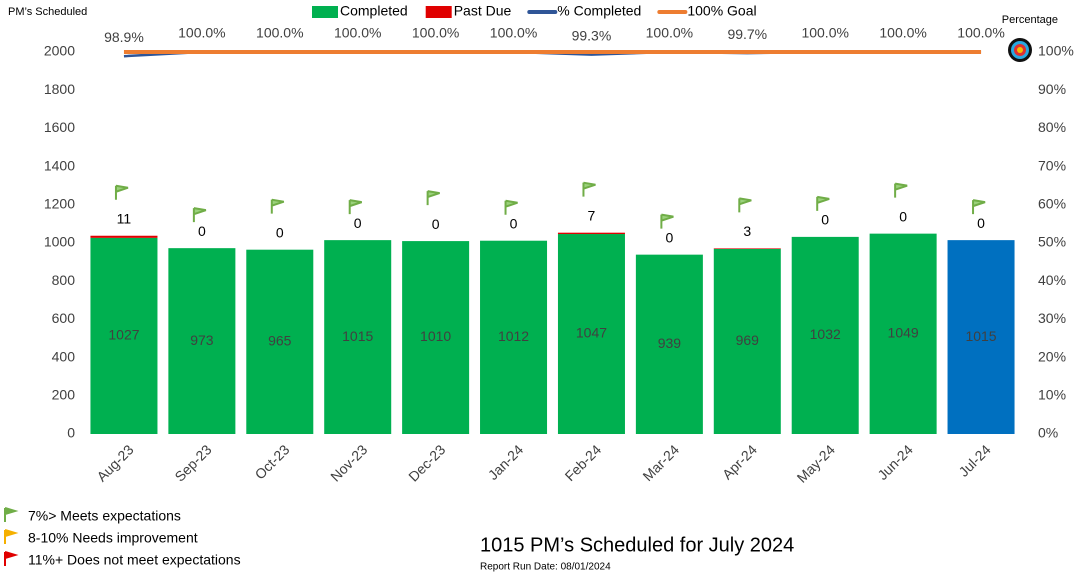  I want to click on bar-label: 969, so click(748, 340).